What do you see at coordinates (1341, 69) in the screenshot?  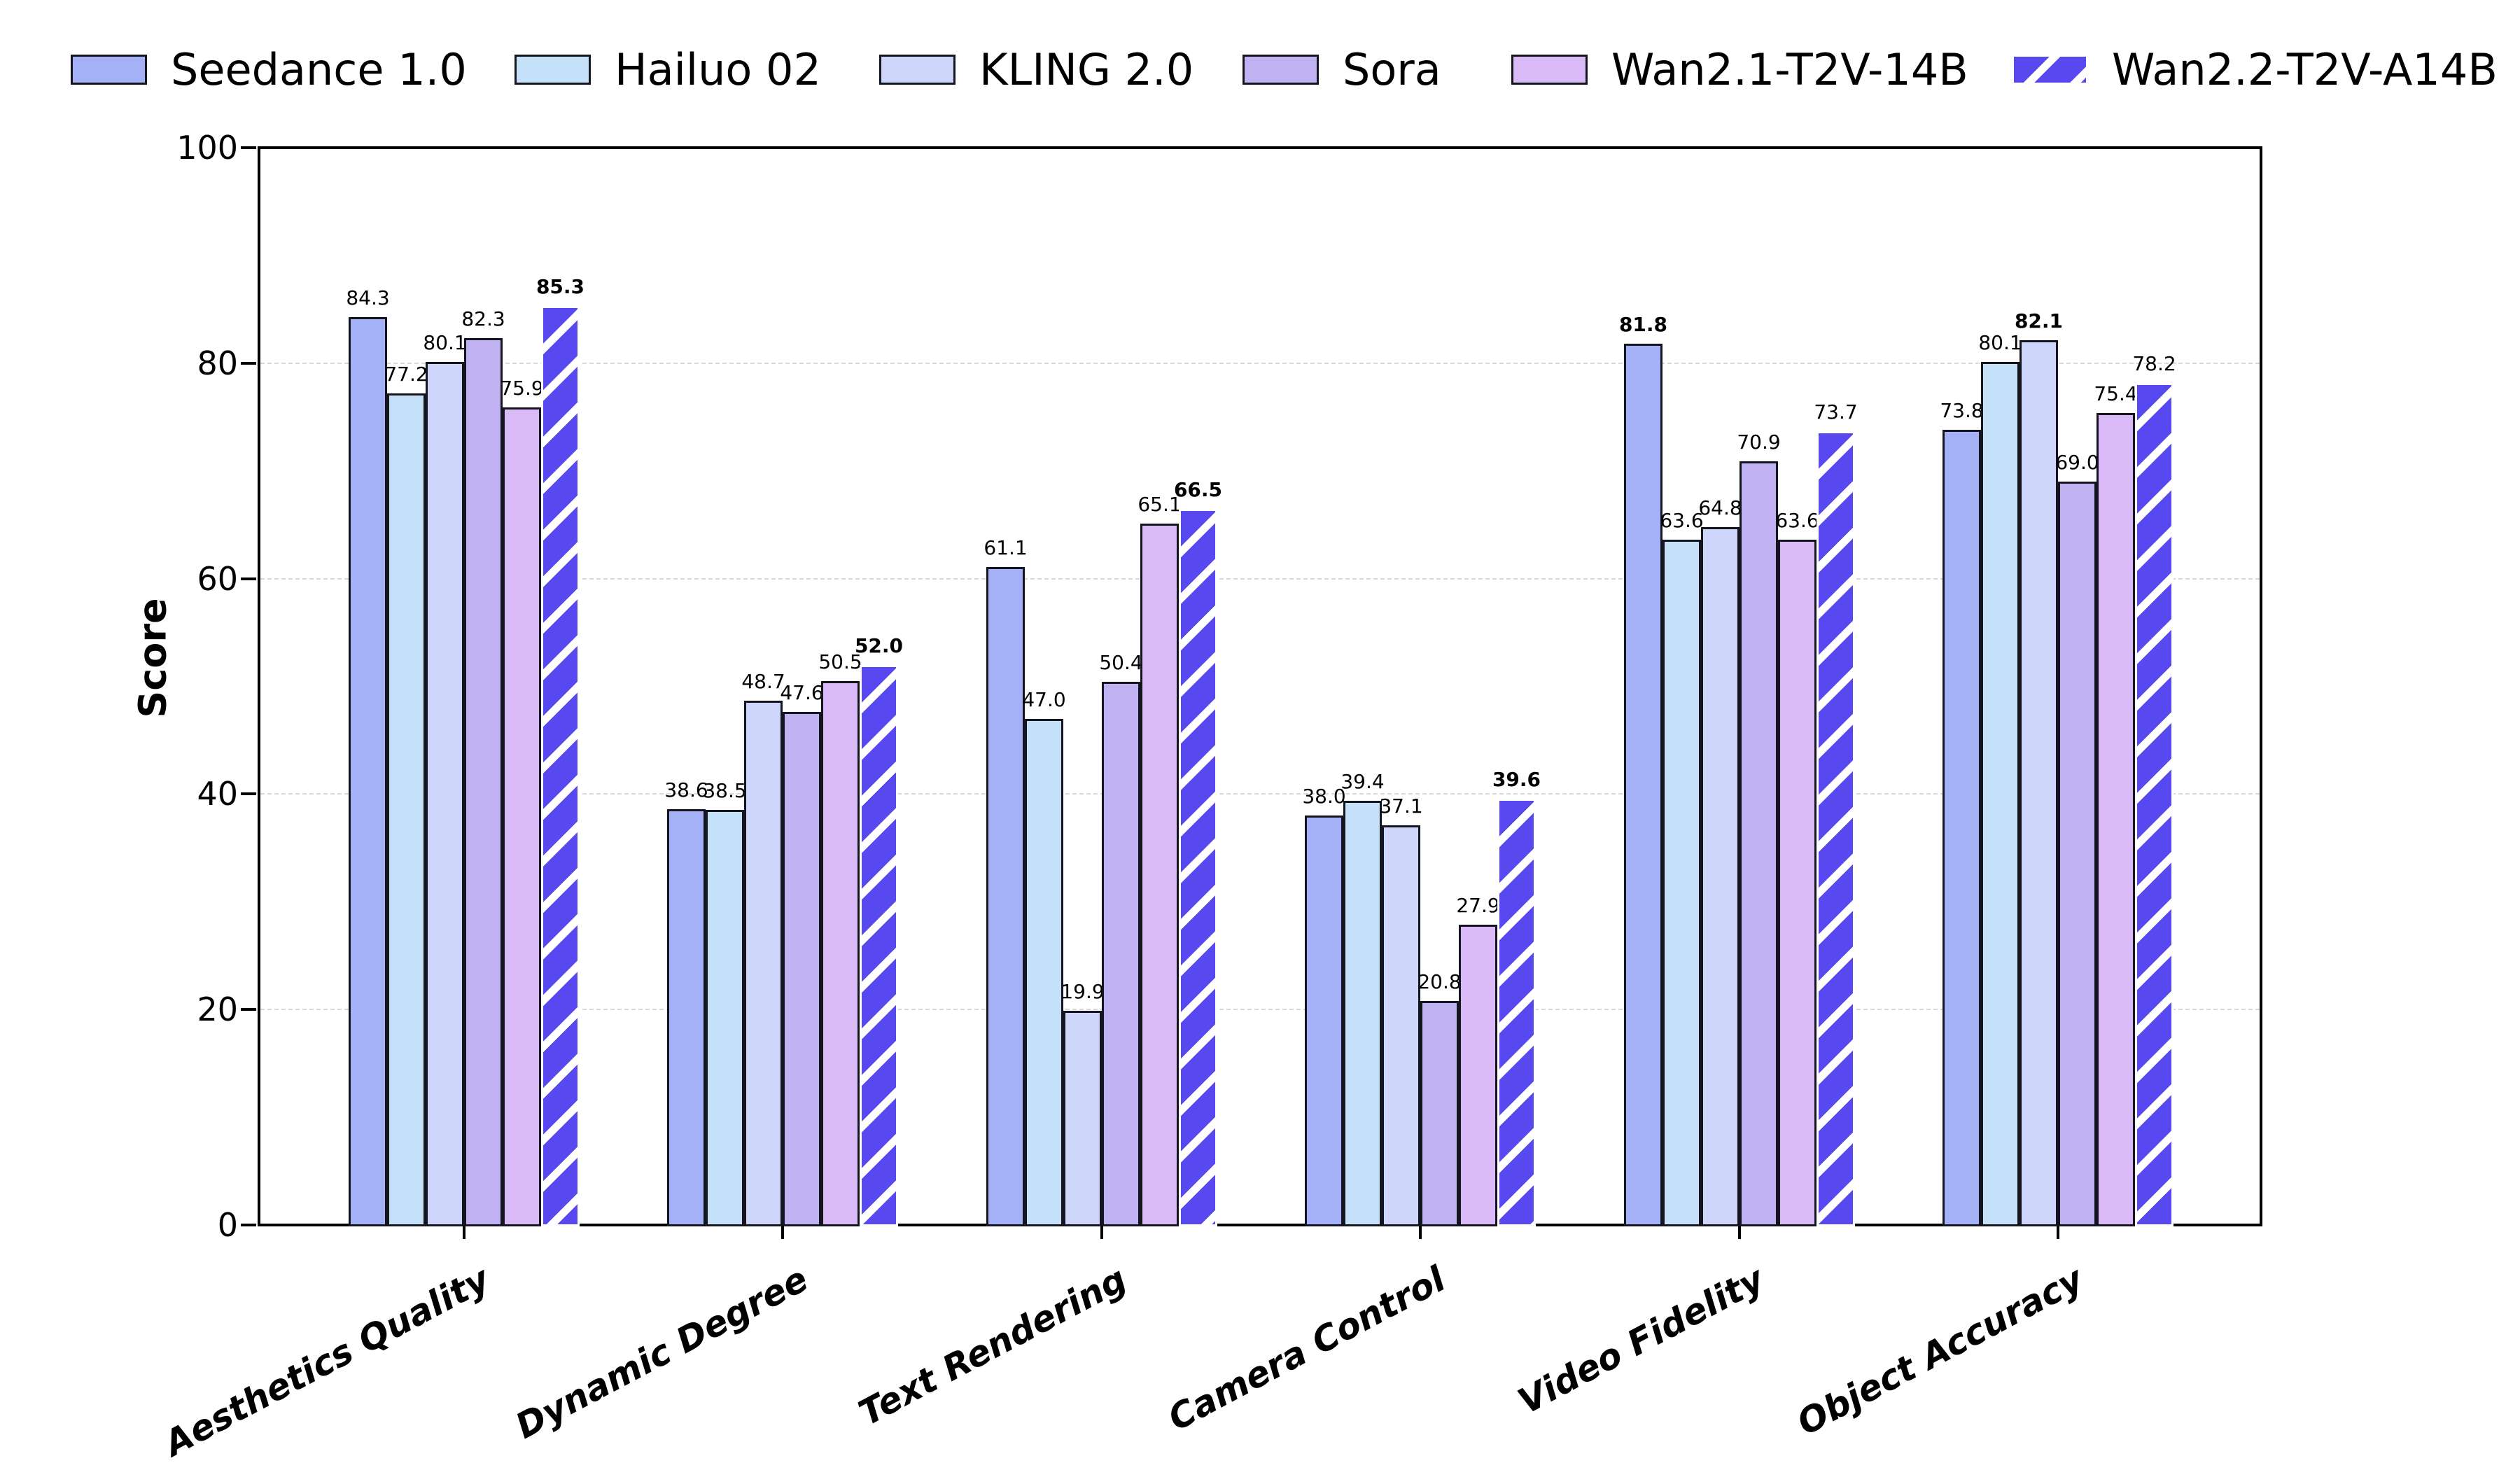 I see `legend-item-3: Sora` at bounding box center [1341, 69].